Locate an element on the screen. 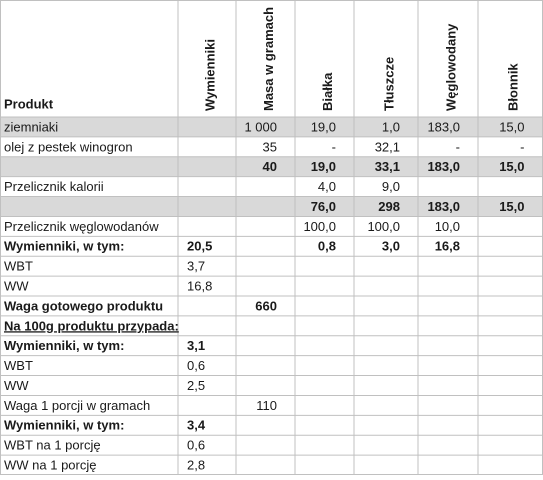 The height and width of the screenshot is (480, 543). cell: 2,8 is located at coordinates (196, 464).